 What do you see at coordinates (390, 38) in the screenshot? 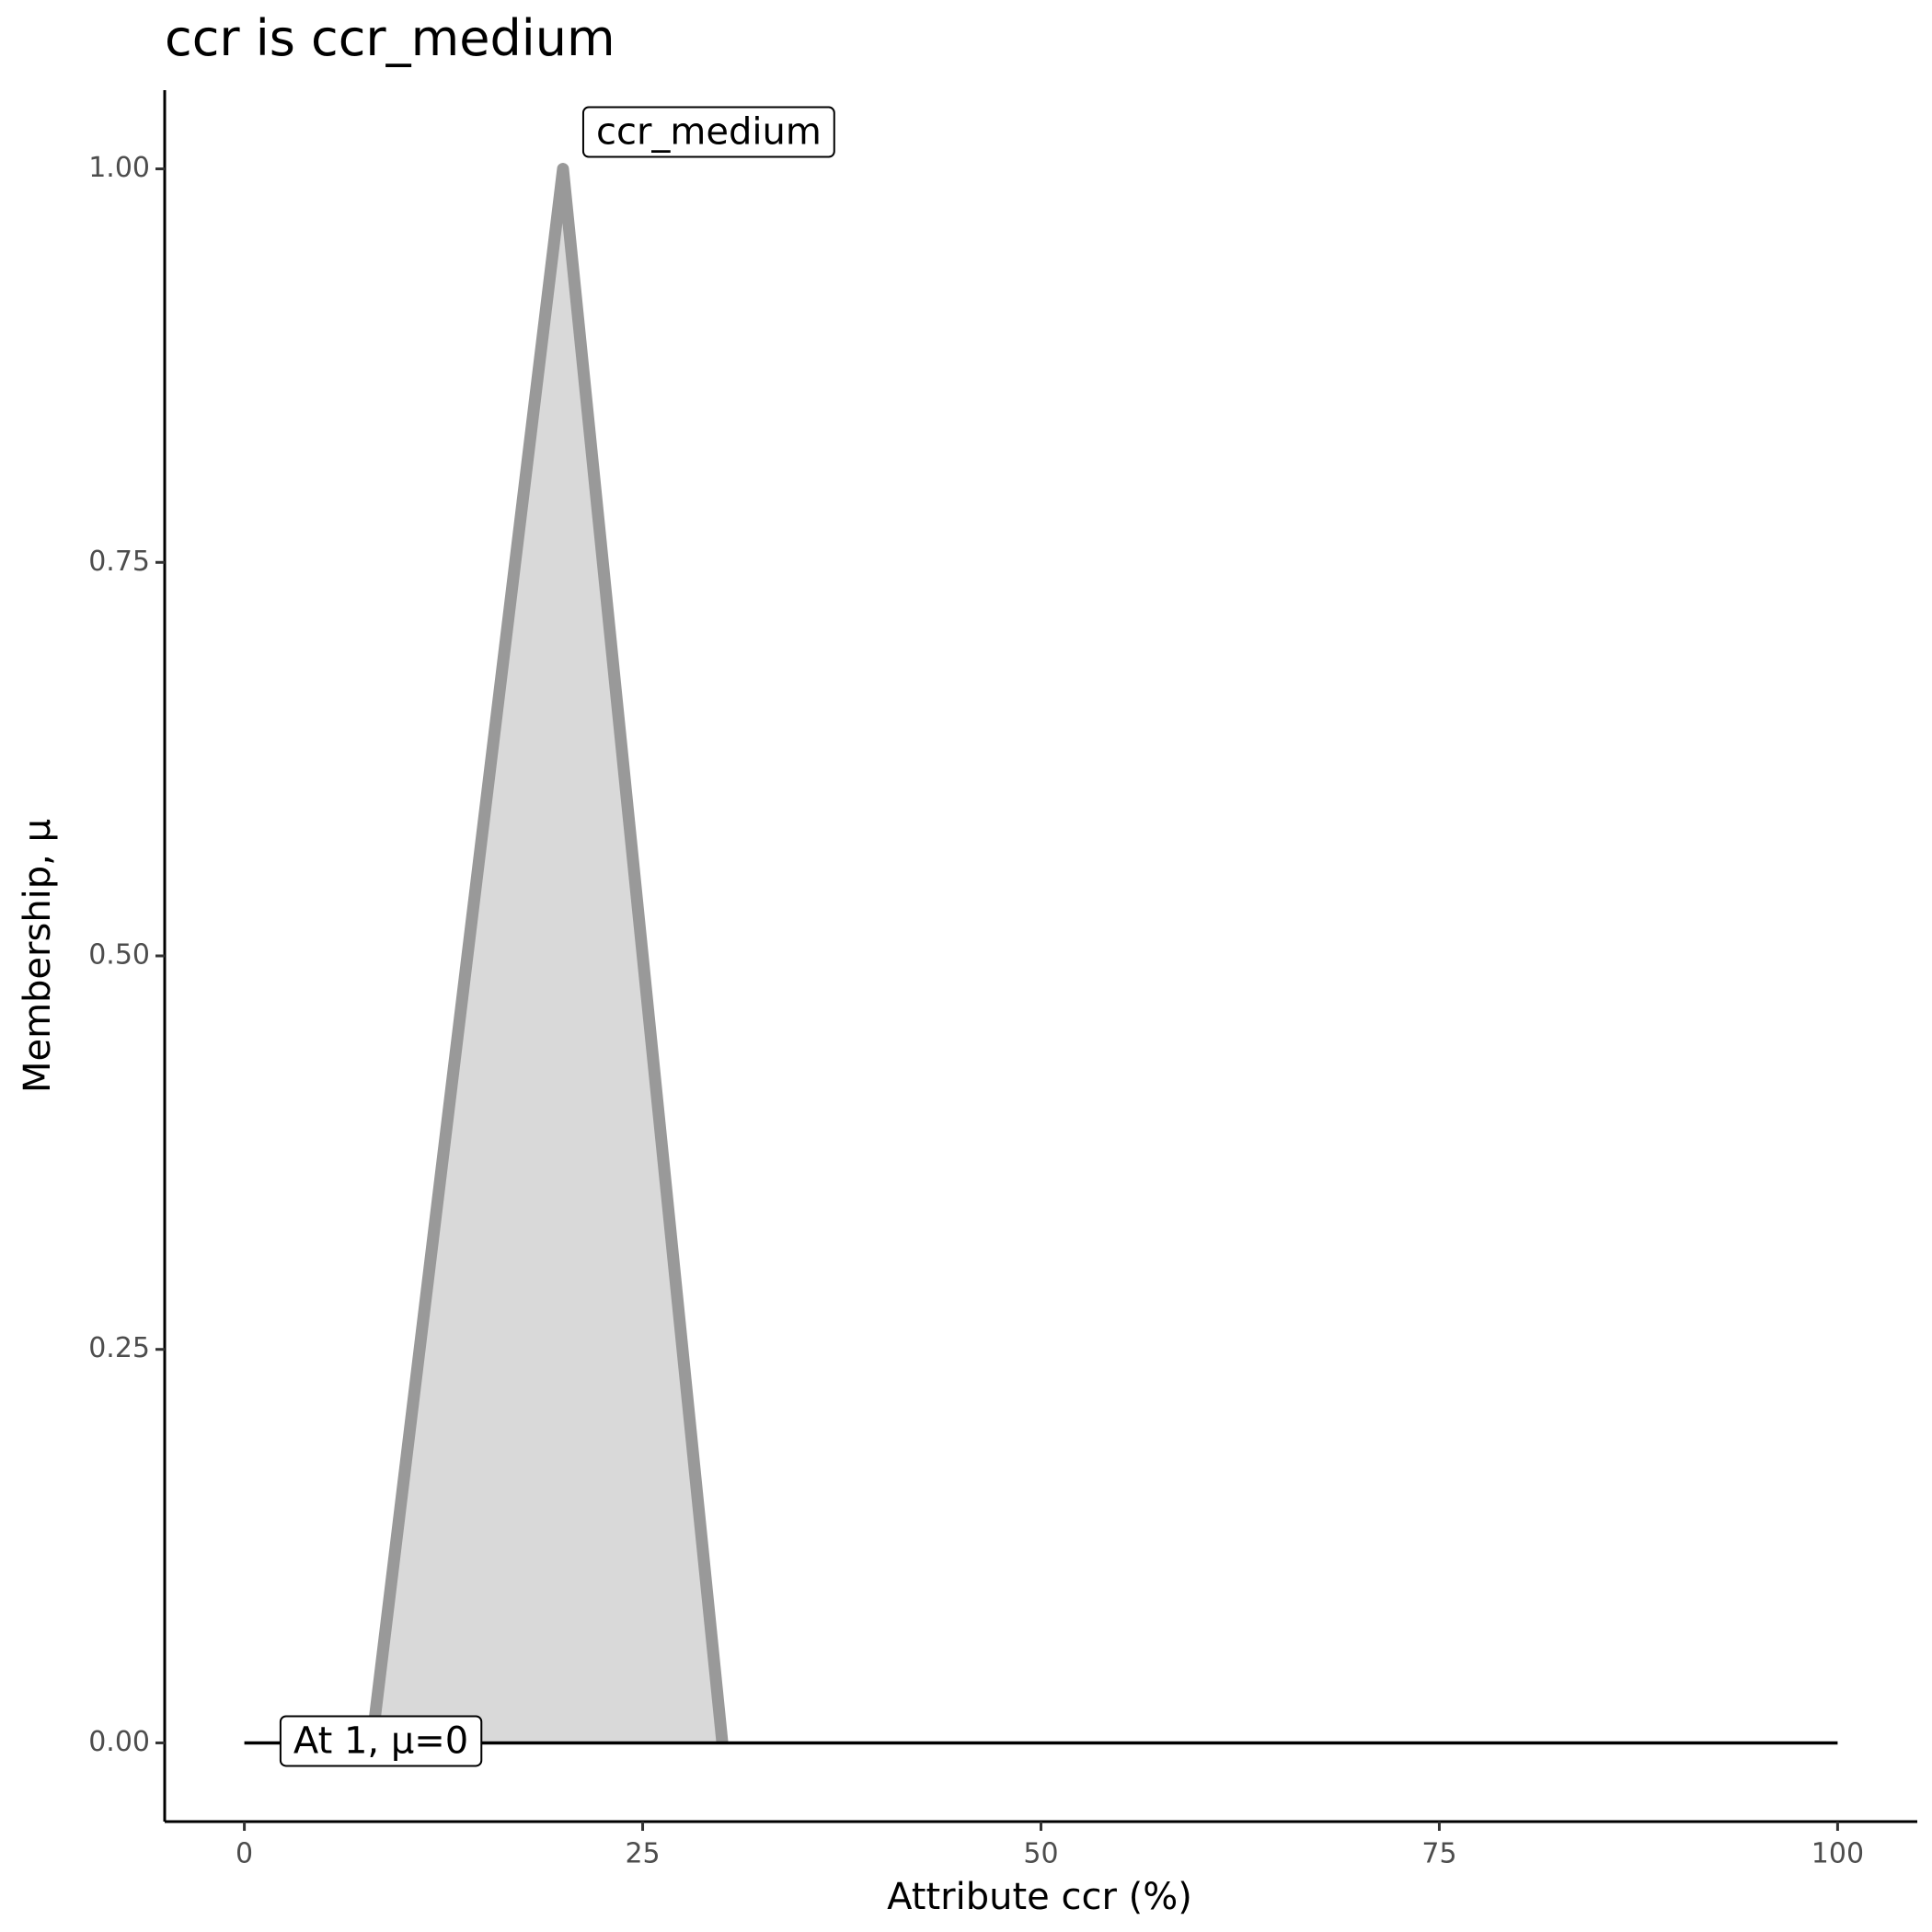
I see `chart-title: ccr is ccr_medium` at bounding box center [390, 38].